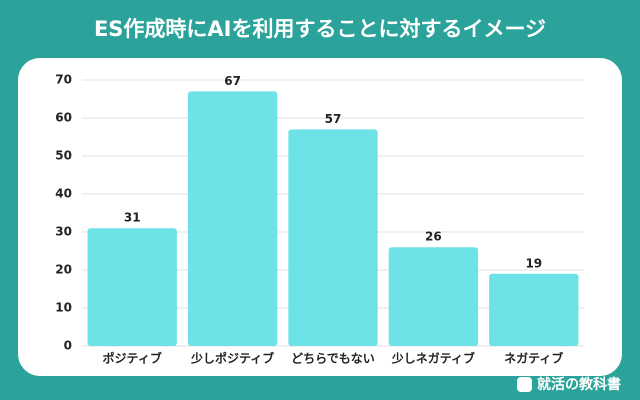 The width and height of the screenshot is (640, 400). Describe the element at coordinates (63, 80) in the screenshot. I see `y-tick-label: 70` at that location.